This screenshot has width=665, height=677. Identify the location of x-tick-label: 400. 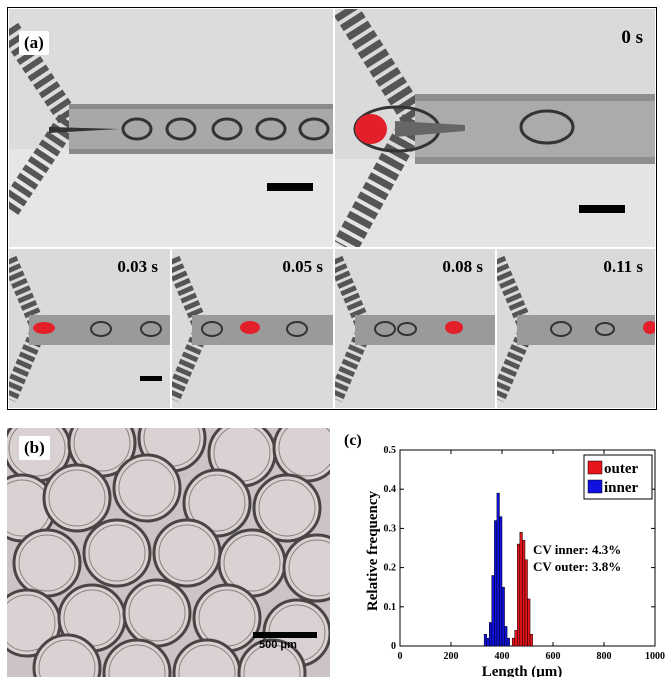
(502, 656).